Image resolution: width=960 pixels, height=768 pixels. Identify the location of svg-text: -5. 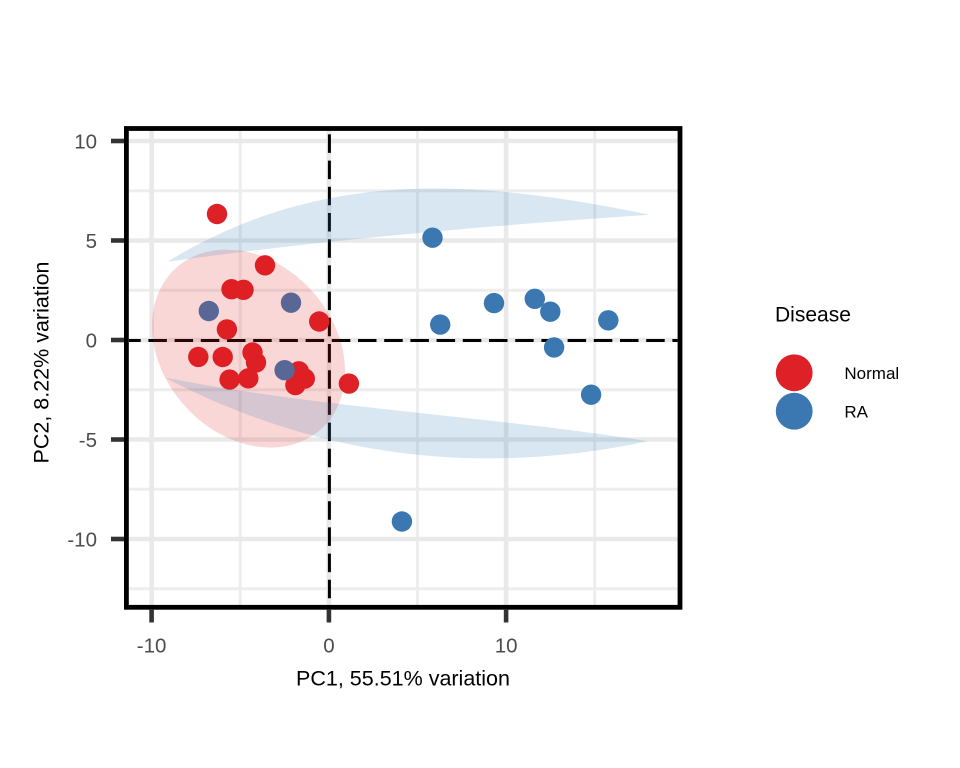
(88, 440).